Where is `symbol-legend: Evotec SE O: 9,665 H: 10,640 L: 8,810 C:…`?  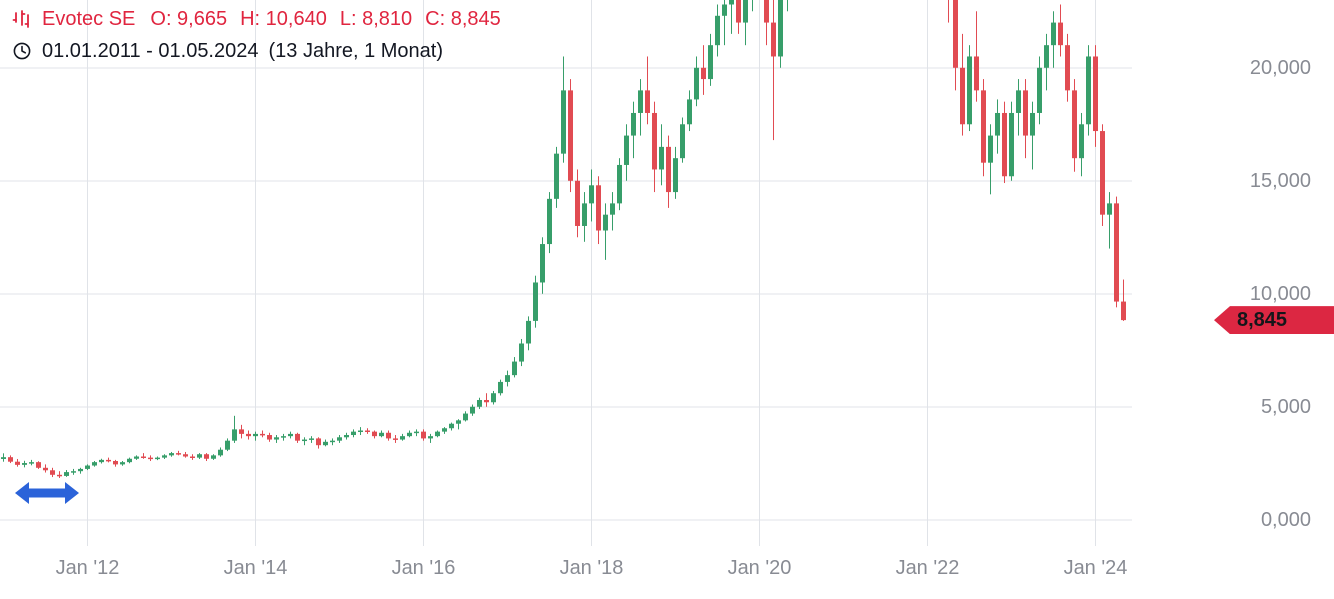
symbol-legend: Evotec SE O: 9,665 H: 10,640 L: 8,810 C:… is located at coordinates (263, 19).